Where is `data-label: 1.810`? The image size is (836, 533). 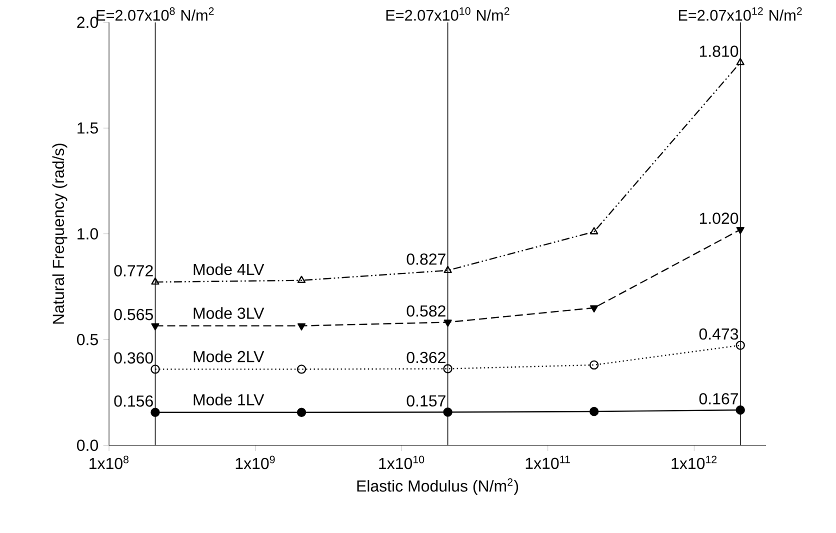 data-label: 1.810 is located at coordinates (719, 51).